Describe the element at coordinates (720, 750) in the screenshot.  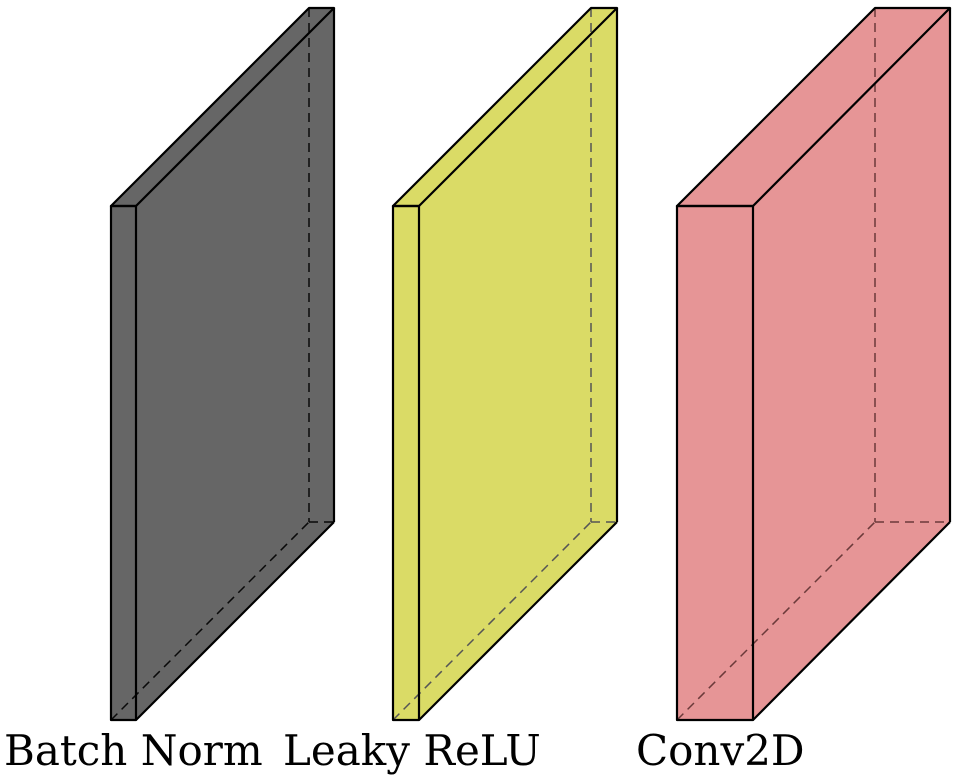
I see `conv2d-label: Conv2D` at that location.